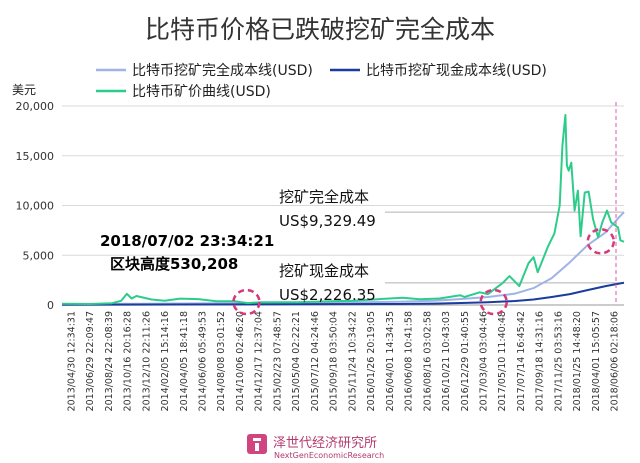 This screenshot has width=640, height=463. I want to click on x-tick-label: 2016/08/16 03:02:58, so click(427, 361).